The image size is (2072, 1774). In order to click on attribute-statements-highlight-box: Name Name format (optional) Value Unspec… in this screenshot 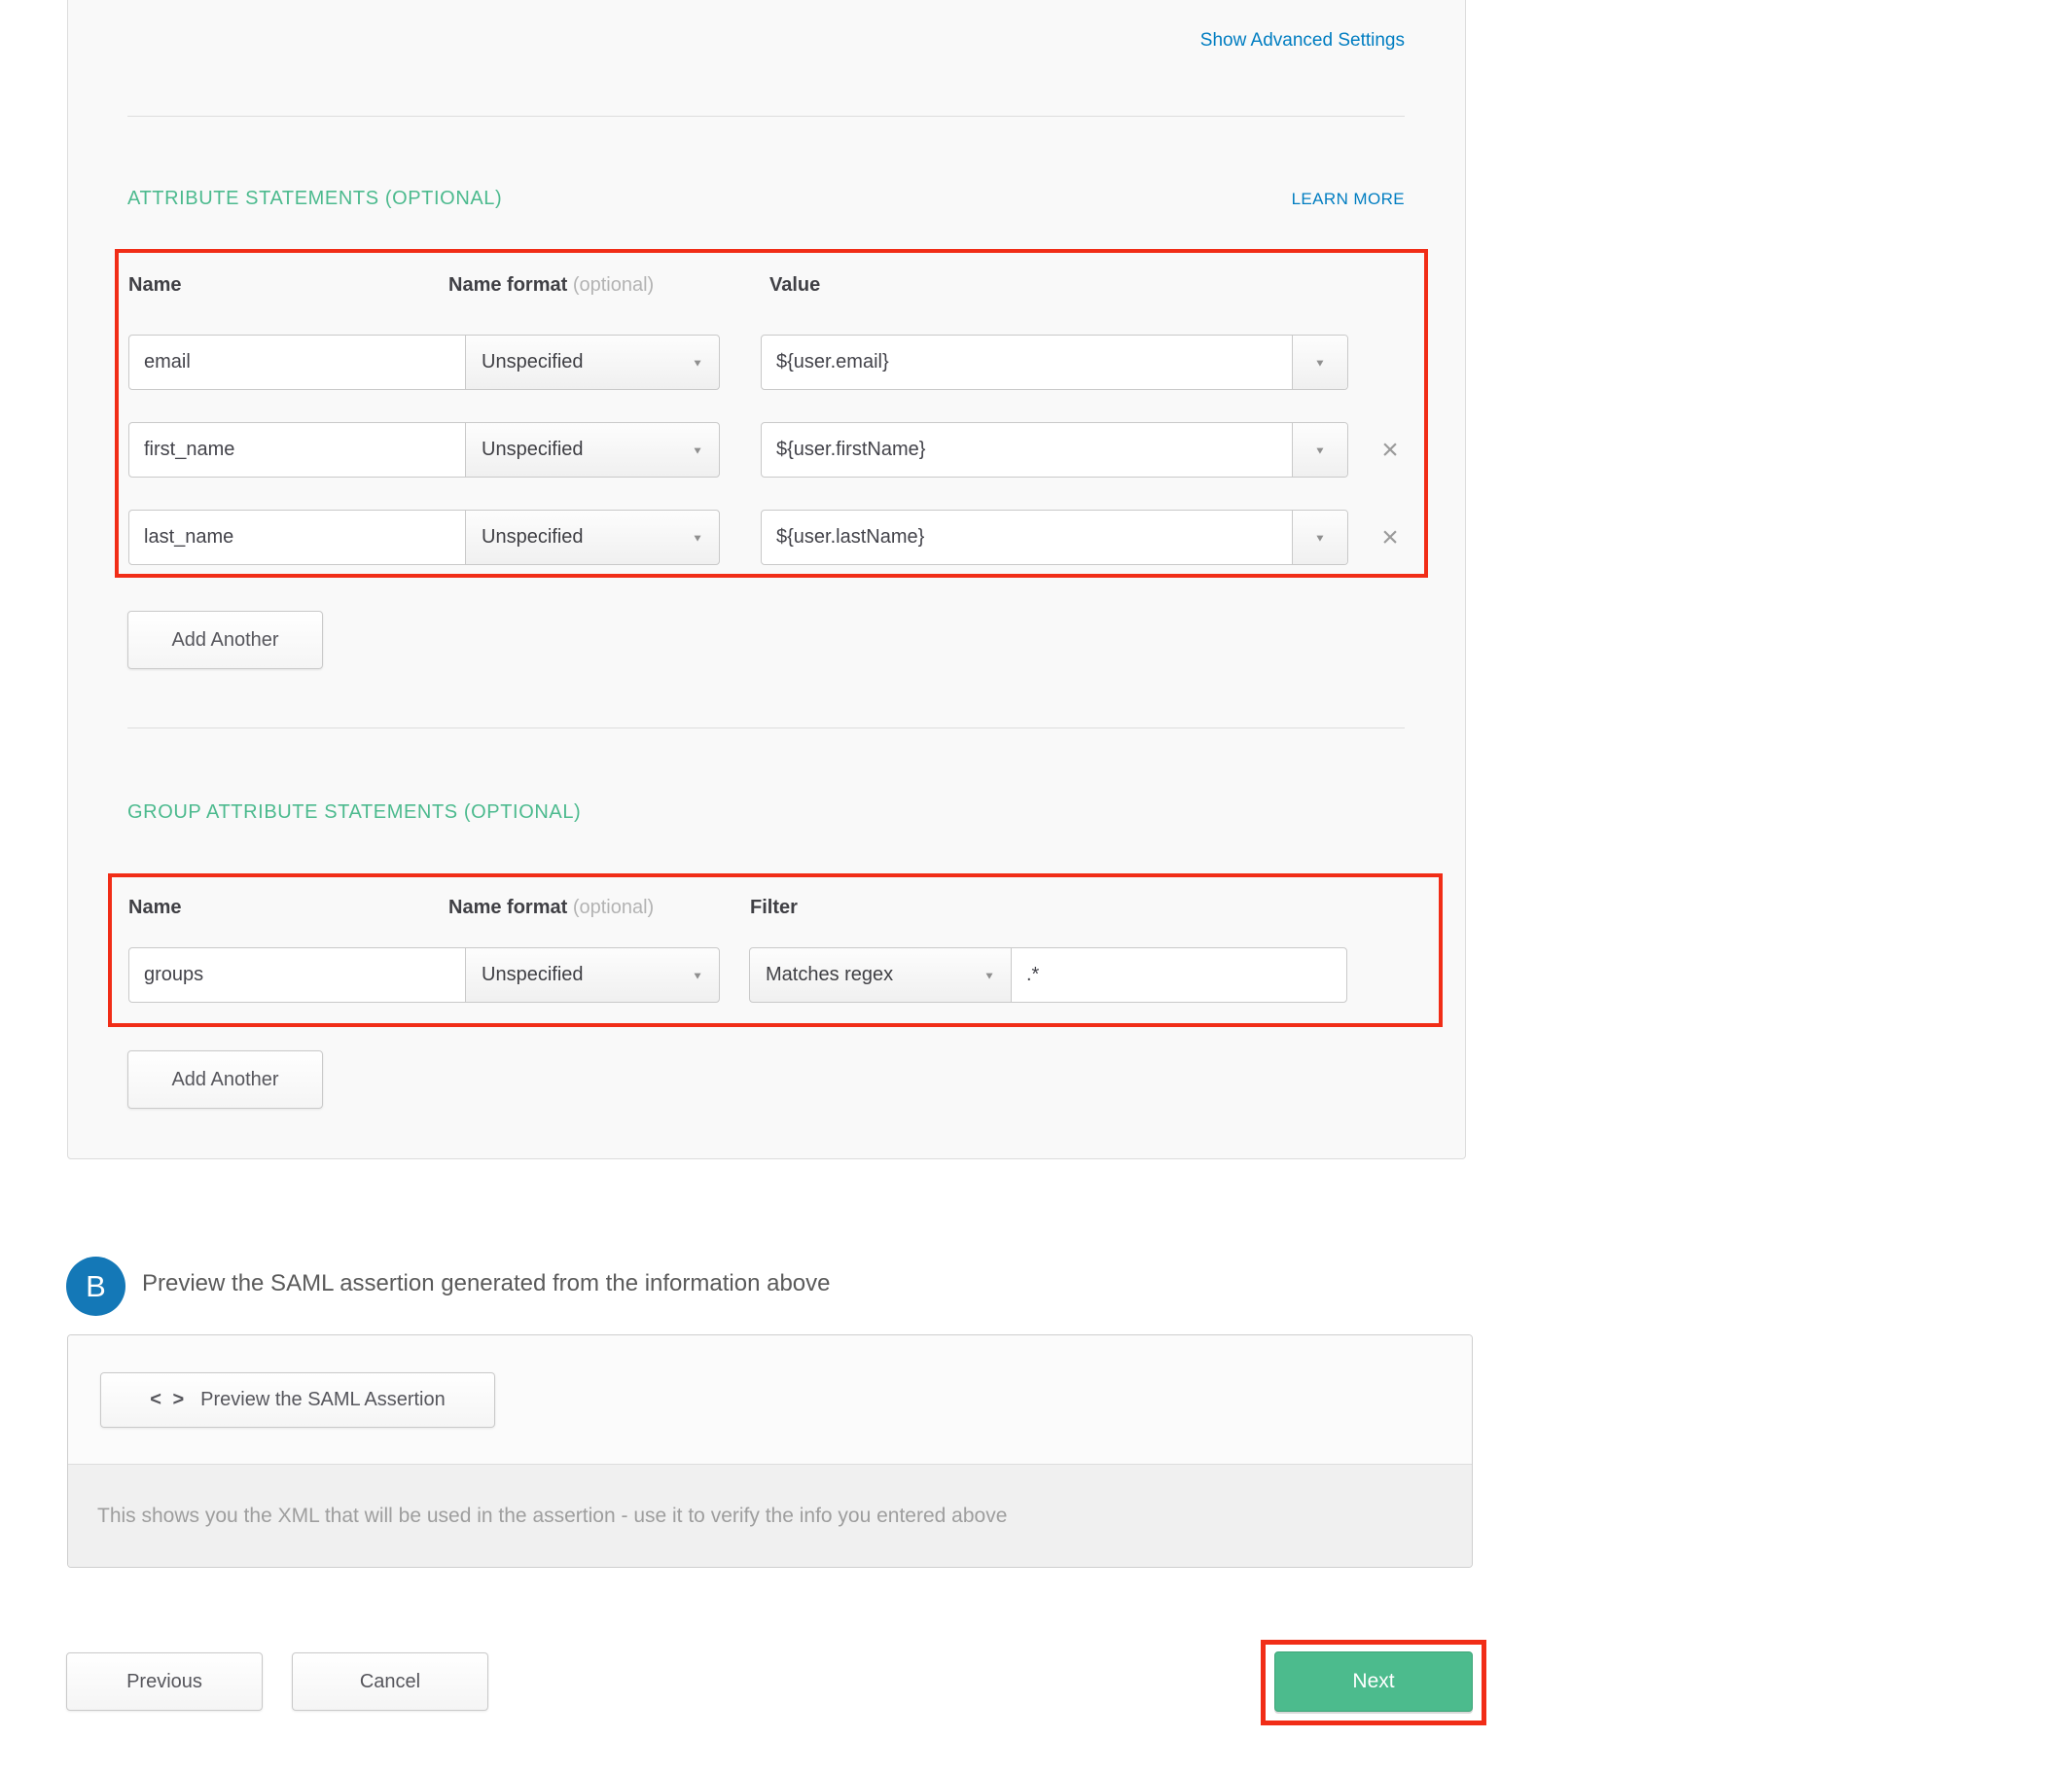, I will do `click(771, 413)`.